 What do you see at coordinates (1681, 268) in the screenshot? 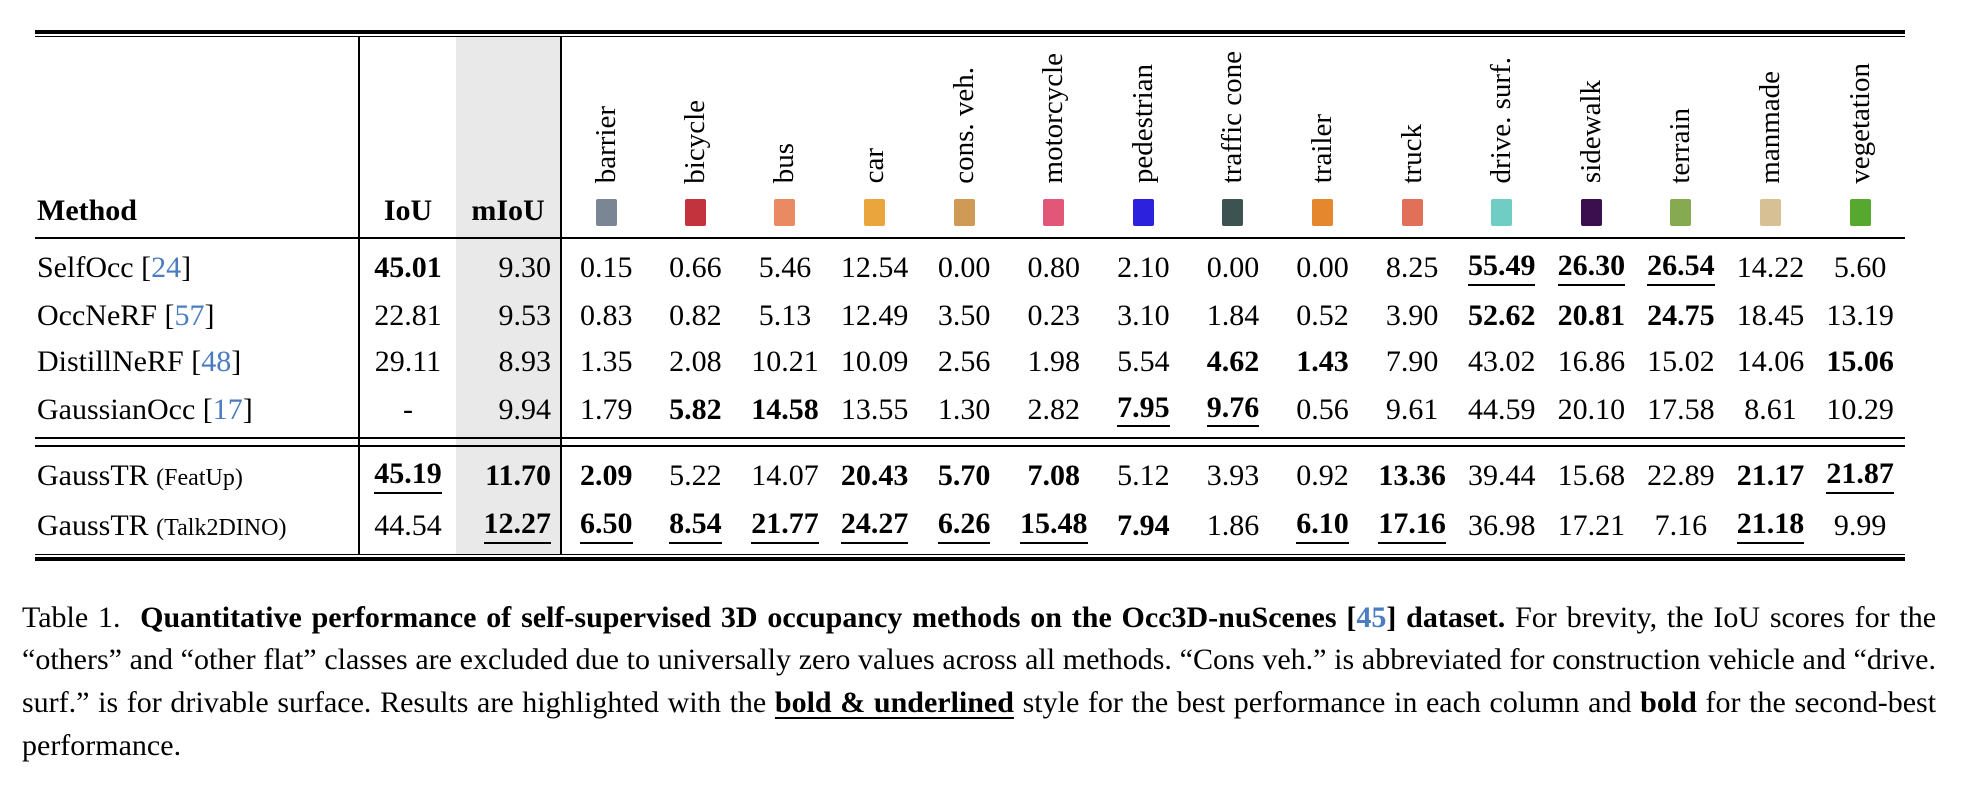
I see `score-value: 26.54` at bounding box center [1681, 268].